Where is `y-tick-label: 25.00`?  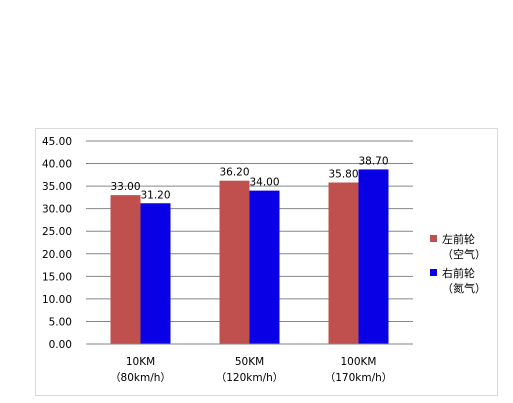 y-tick-label: 25.00 is located at coordinates (57, 232).